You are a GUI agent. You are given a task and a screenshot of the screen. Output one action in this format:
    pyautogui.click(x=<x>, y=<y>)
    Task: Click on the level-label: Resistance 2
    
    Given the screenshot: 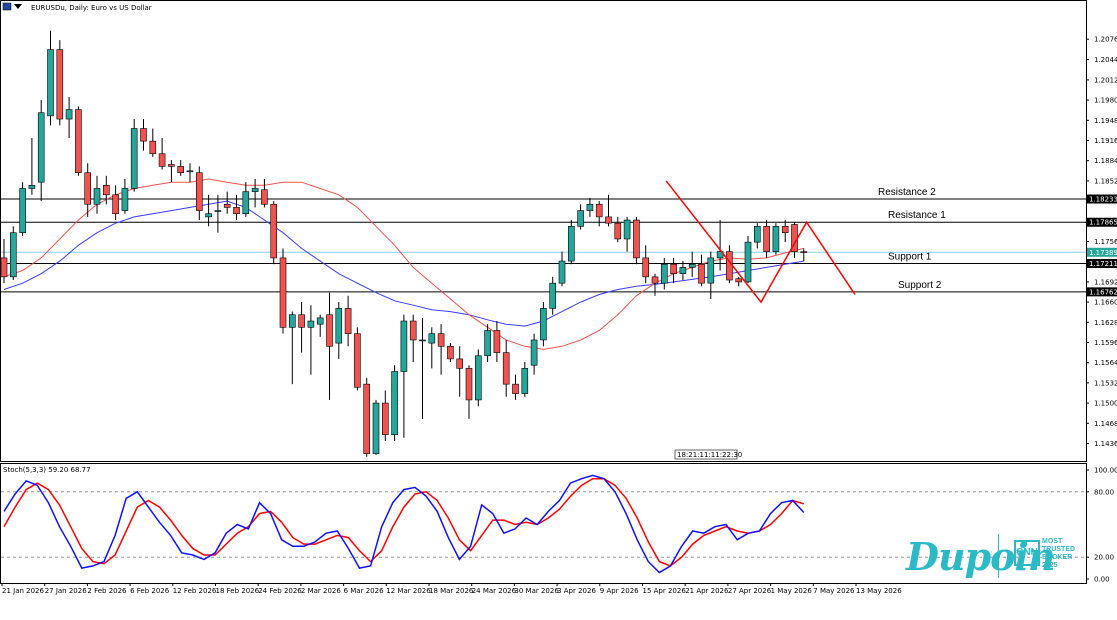 What is the action you would take?
    pyautogui.click(x=907, y=192)
    